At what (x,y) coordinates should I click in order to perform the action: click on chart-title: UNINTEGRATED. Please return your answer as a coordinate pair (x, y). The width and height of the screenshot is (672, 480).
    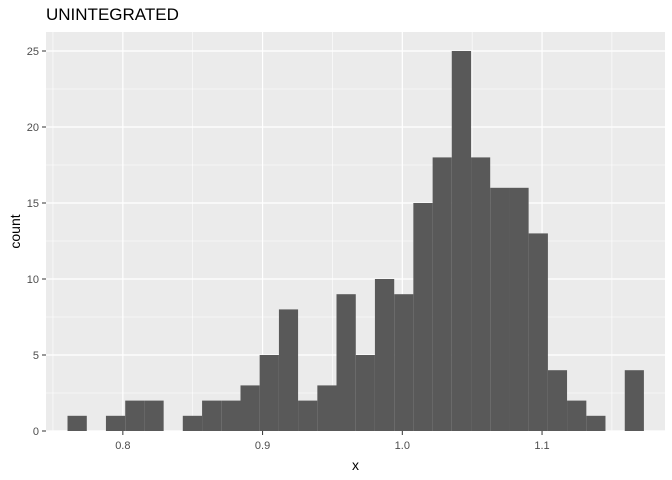
    Looking at the image, I should click on (112, 14).